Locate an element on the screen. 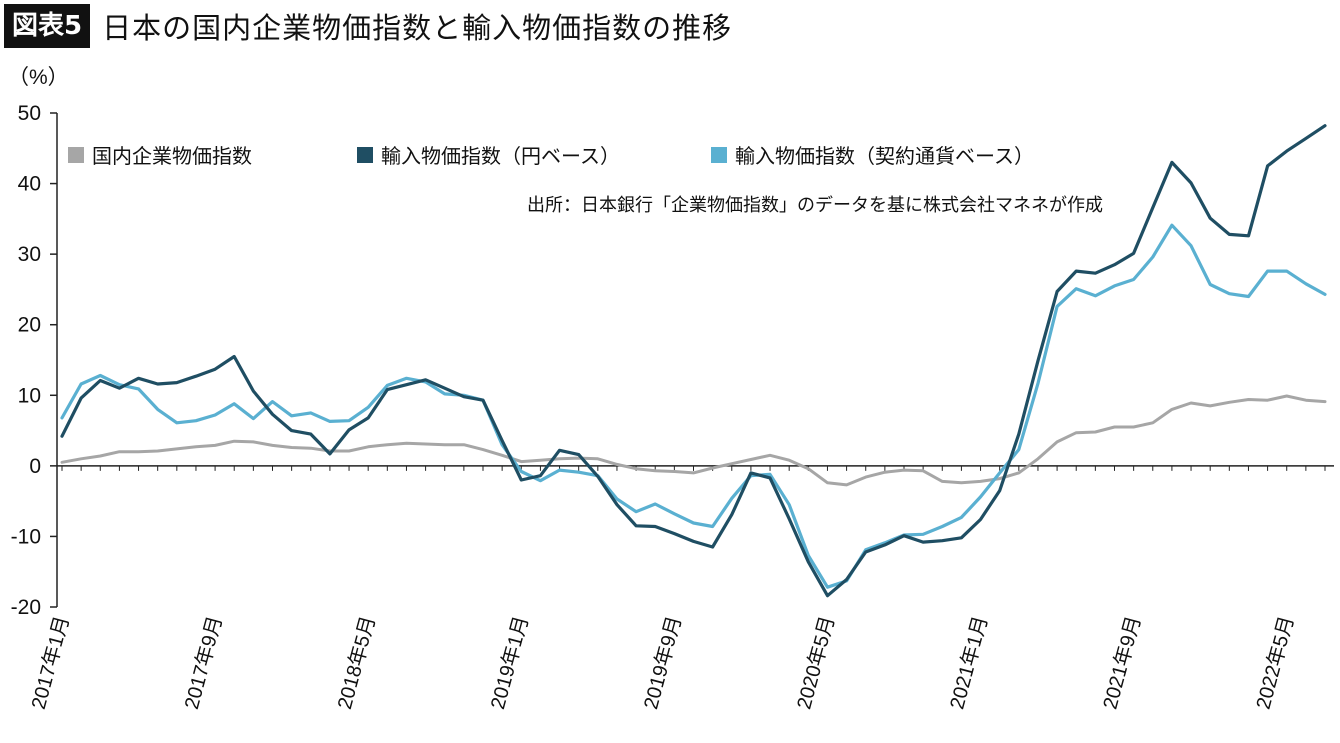  legend-item-import-yen: 輸入物価指数（円ベース） is located at coordinates (488, 156).